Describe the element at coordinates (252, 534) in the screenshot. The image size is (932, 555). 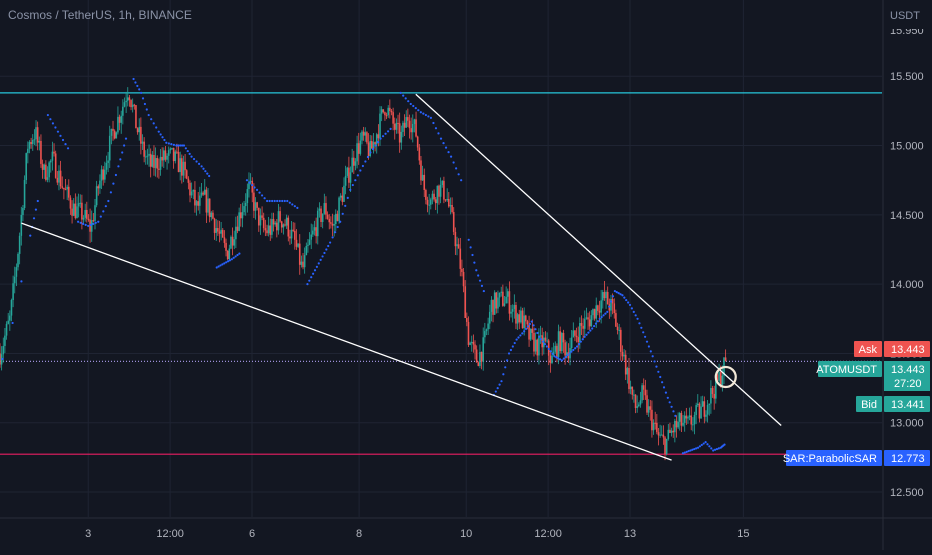
I see `x-tick-label: 6` at that location.